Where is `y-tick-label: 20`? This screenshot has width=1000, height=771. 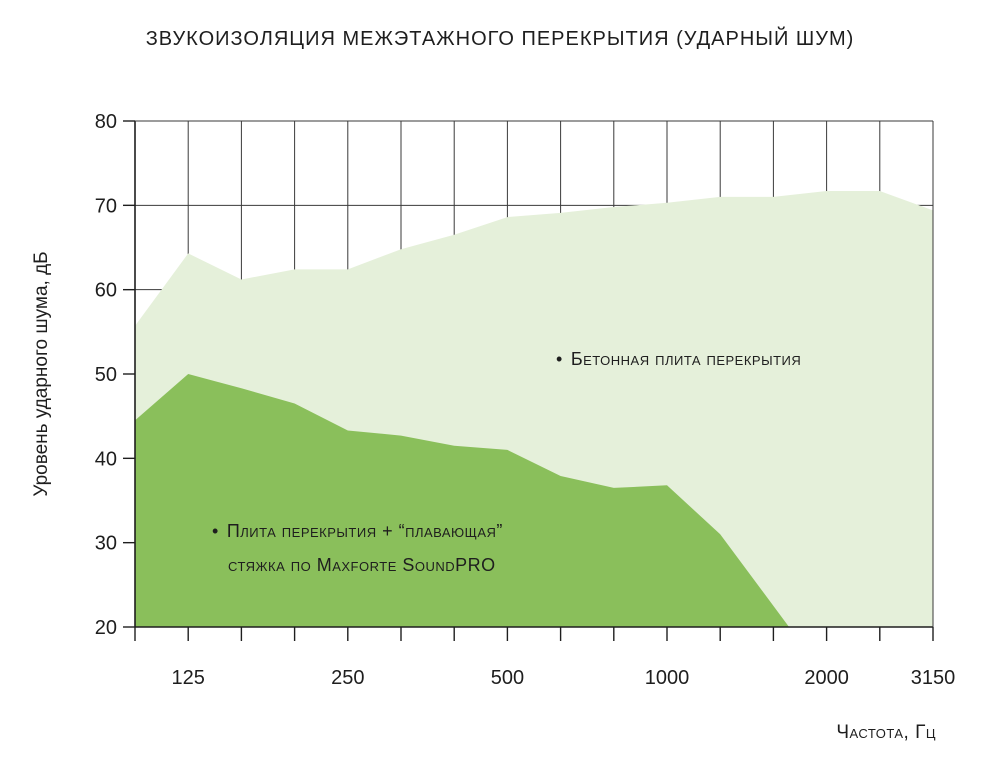
y-tick-label: 20 is located at coordinates (106, 628).